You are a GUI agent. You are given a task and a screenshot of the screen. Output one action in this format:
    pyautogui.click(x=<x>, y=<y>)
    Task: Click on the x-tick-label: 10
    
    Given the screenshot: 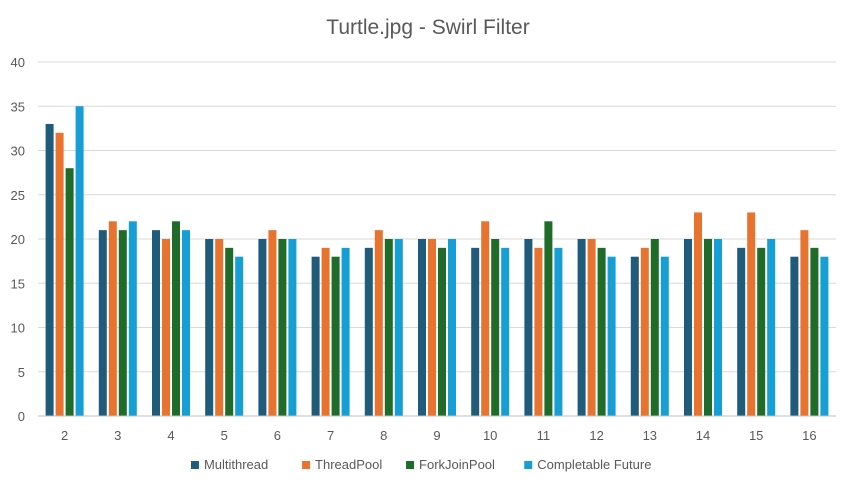 What is the action you would take?
    pyautogui.click(x=490, y=435)
    